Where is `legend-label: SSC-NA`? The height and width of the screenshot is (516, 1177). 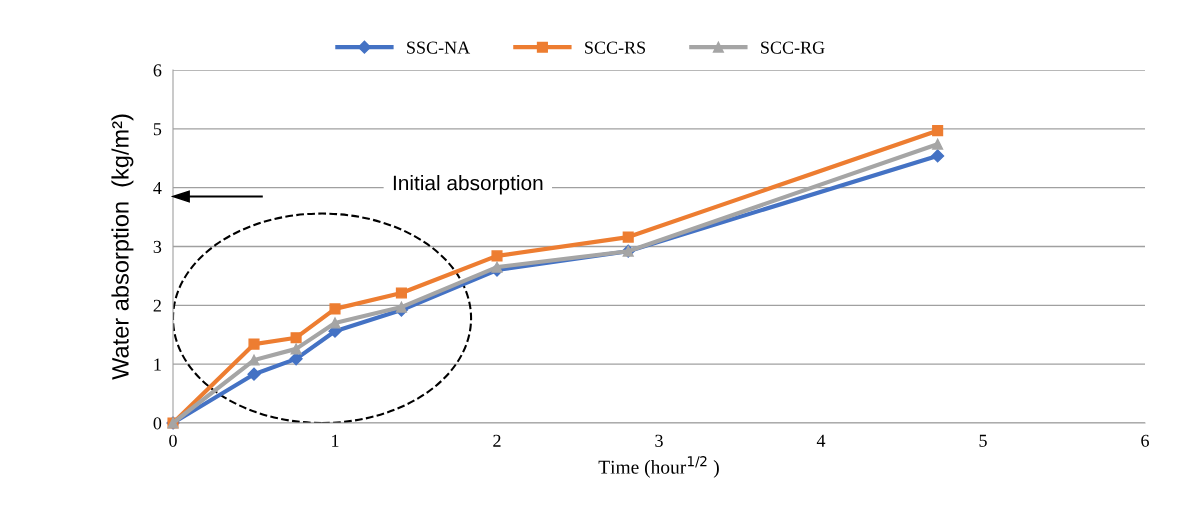 legend-label: SSC-NA is located at coordinates (439, 47).